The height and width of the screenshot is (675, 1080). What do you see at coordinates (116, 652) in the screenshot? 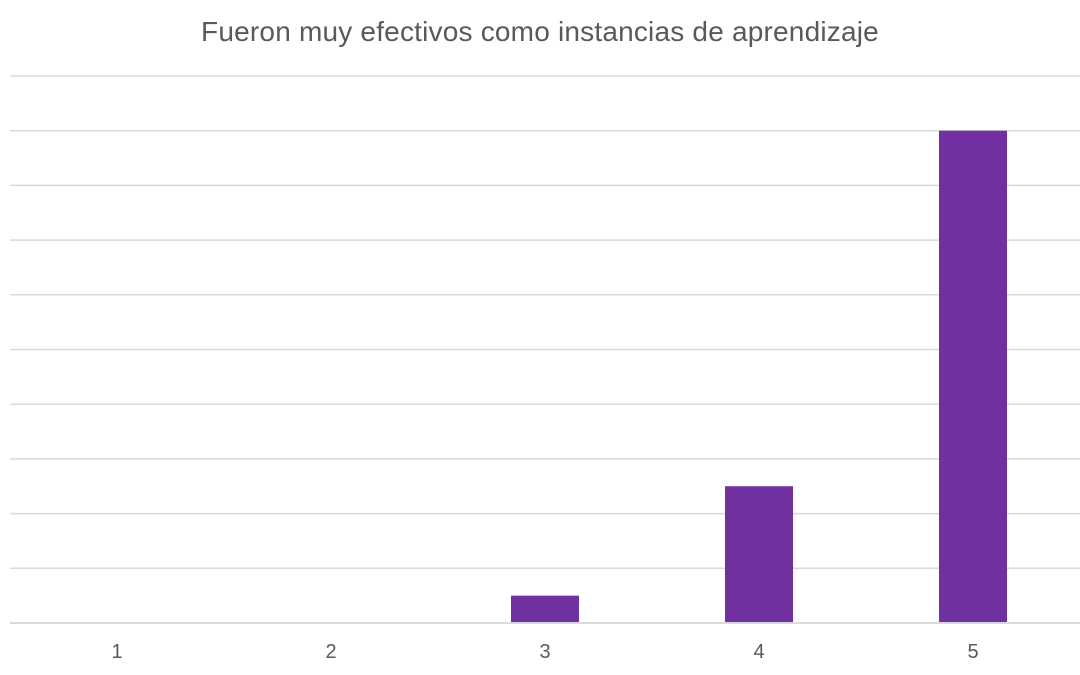
I see `x-tick-label-1: 1` at bounding box center [116, 652].